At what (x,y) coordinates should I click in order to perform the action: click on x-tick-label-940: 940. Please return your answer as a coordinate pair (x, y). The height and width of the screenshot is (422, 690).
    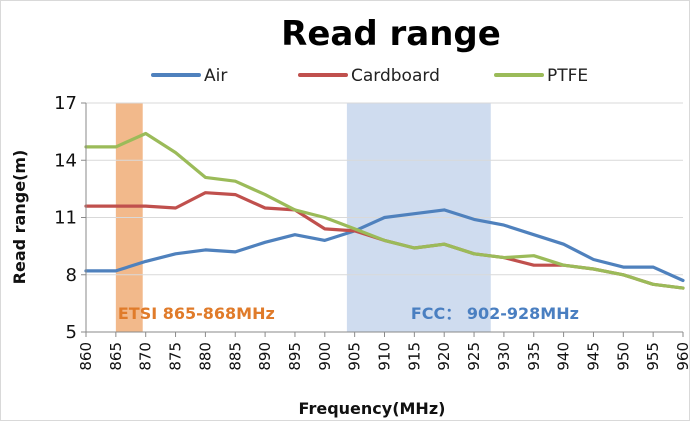
    Looking at the image, I should click on (564, 356).